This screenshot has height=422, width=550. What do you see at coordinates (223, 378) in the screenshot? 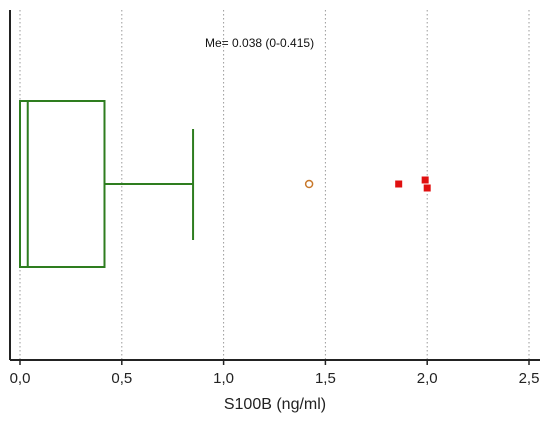
I see `x-tick-label: 1,0` at bounding box center [223, 378].